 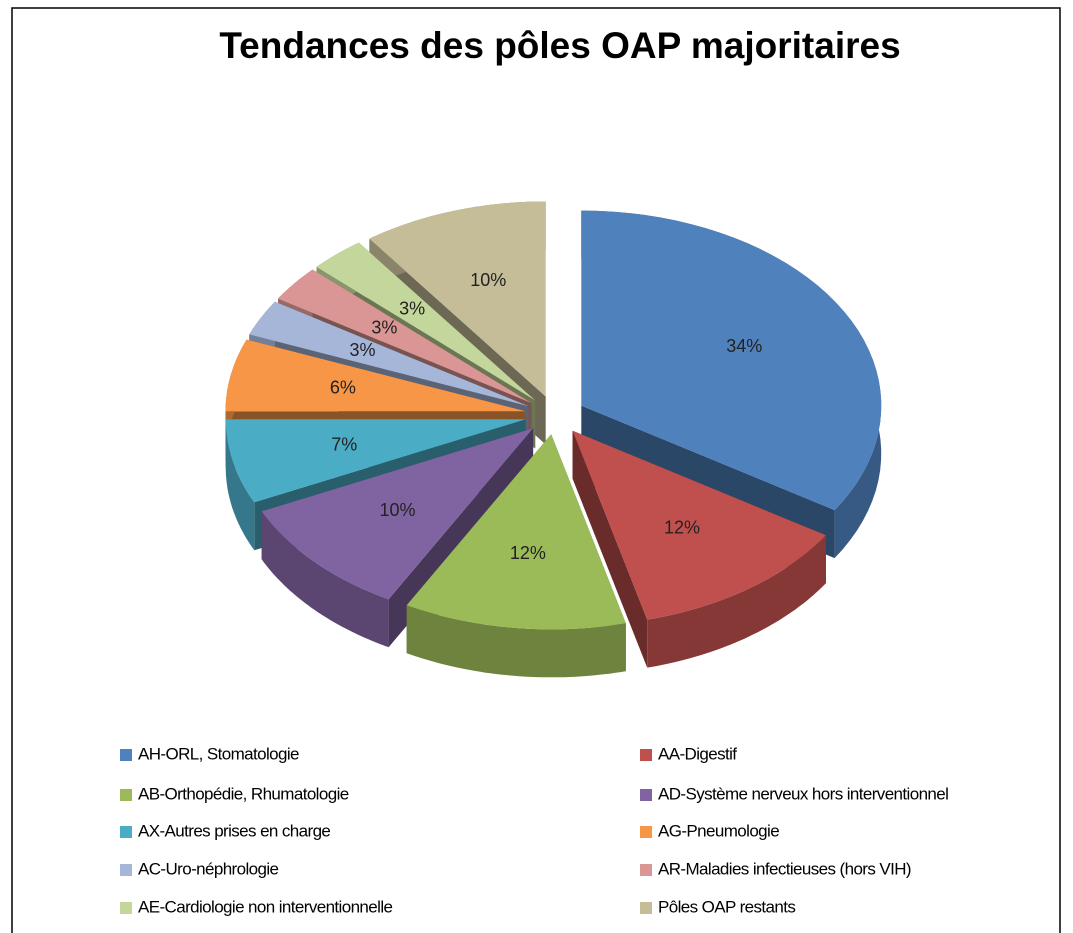 I want to click on chart-title: Tendances des pôles OAP majoritaires, so click(x=559, y=45).